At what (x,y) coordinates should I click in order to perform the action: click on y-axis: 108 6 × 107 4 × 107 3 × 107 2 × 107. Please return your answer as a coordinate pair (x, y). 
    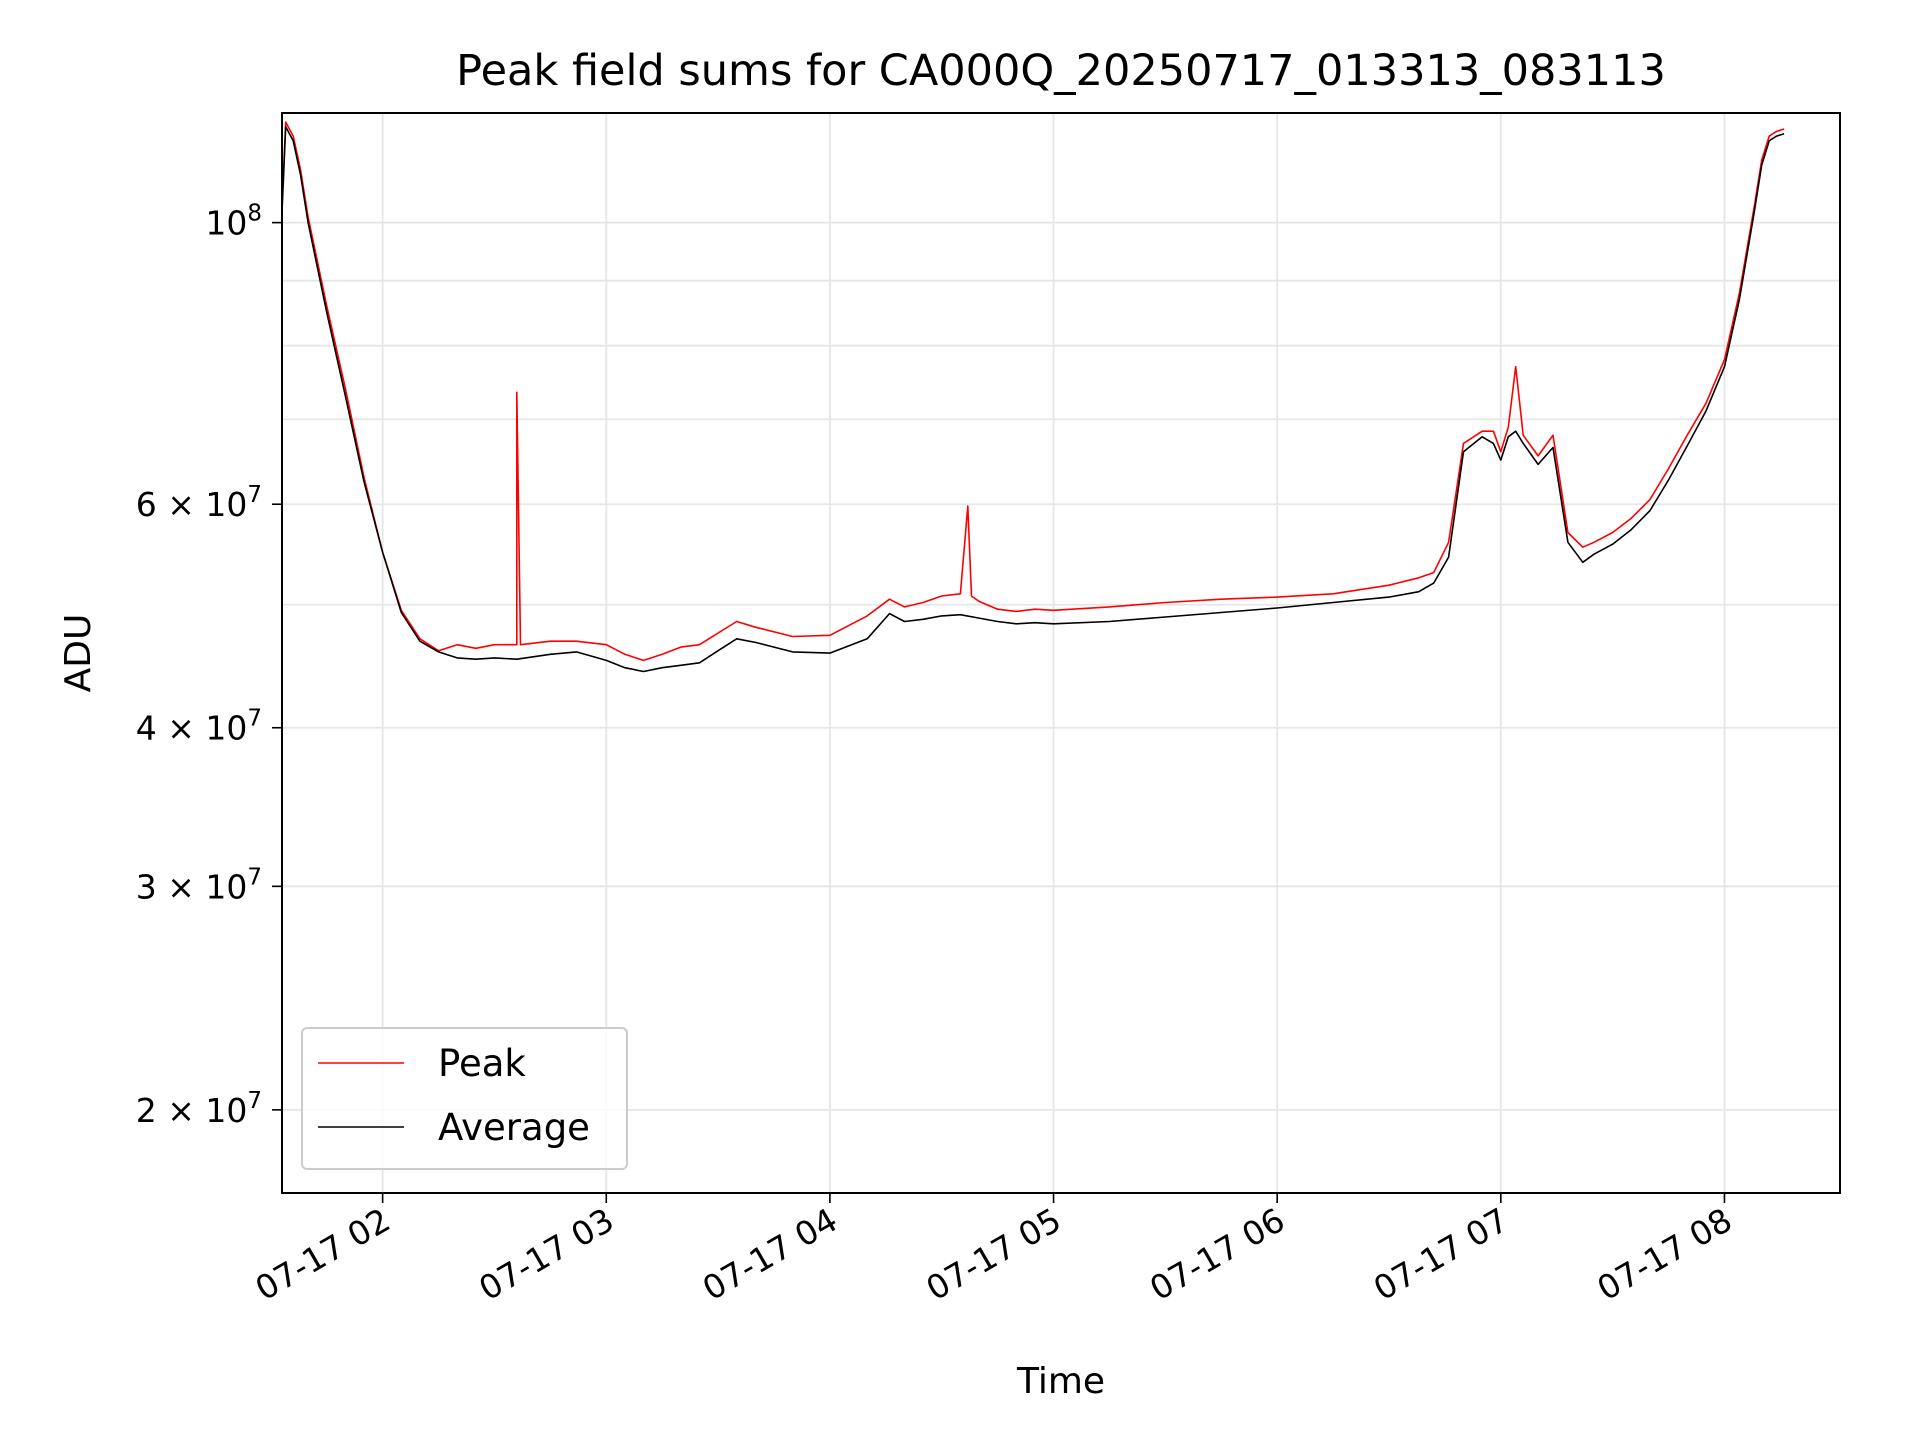
    Looking at the image, I should click on (209, 665).